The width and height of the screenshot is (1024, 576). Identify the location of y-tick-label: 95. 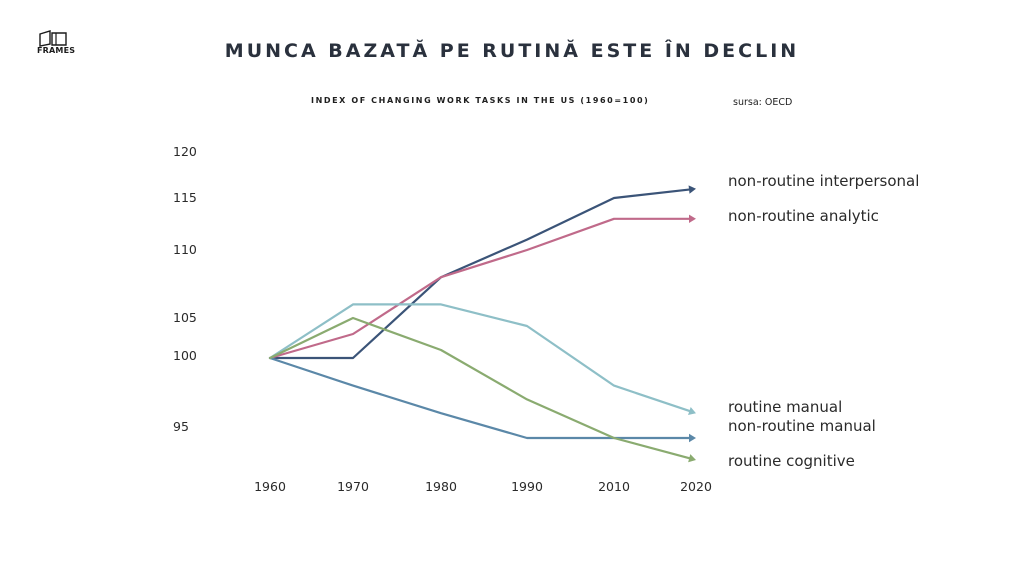
(181, 426).